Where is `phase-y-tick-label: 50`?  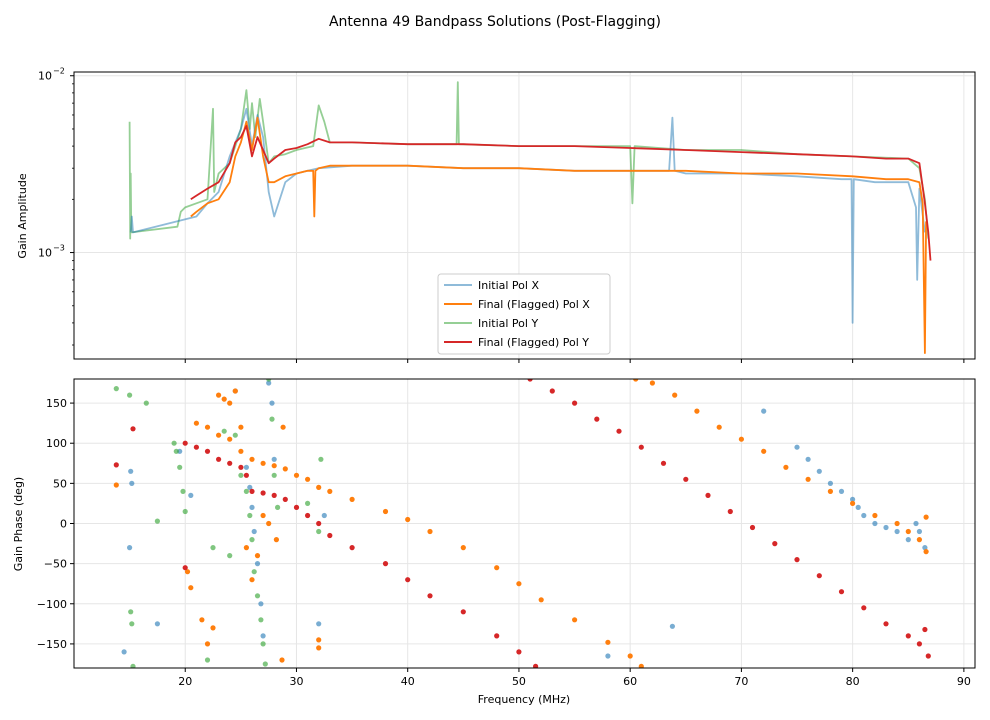 phase-y-tick-label: 50 is located at coordinates (60, 483).